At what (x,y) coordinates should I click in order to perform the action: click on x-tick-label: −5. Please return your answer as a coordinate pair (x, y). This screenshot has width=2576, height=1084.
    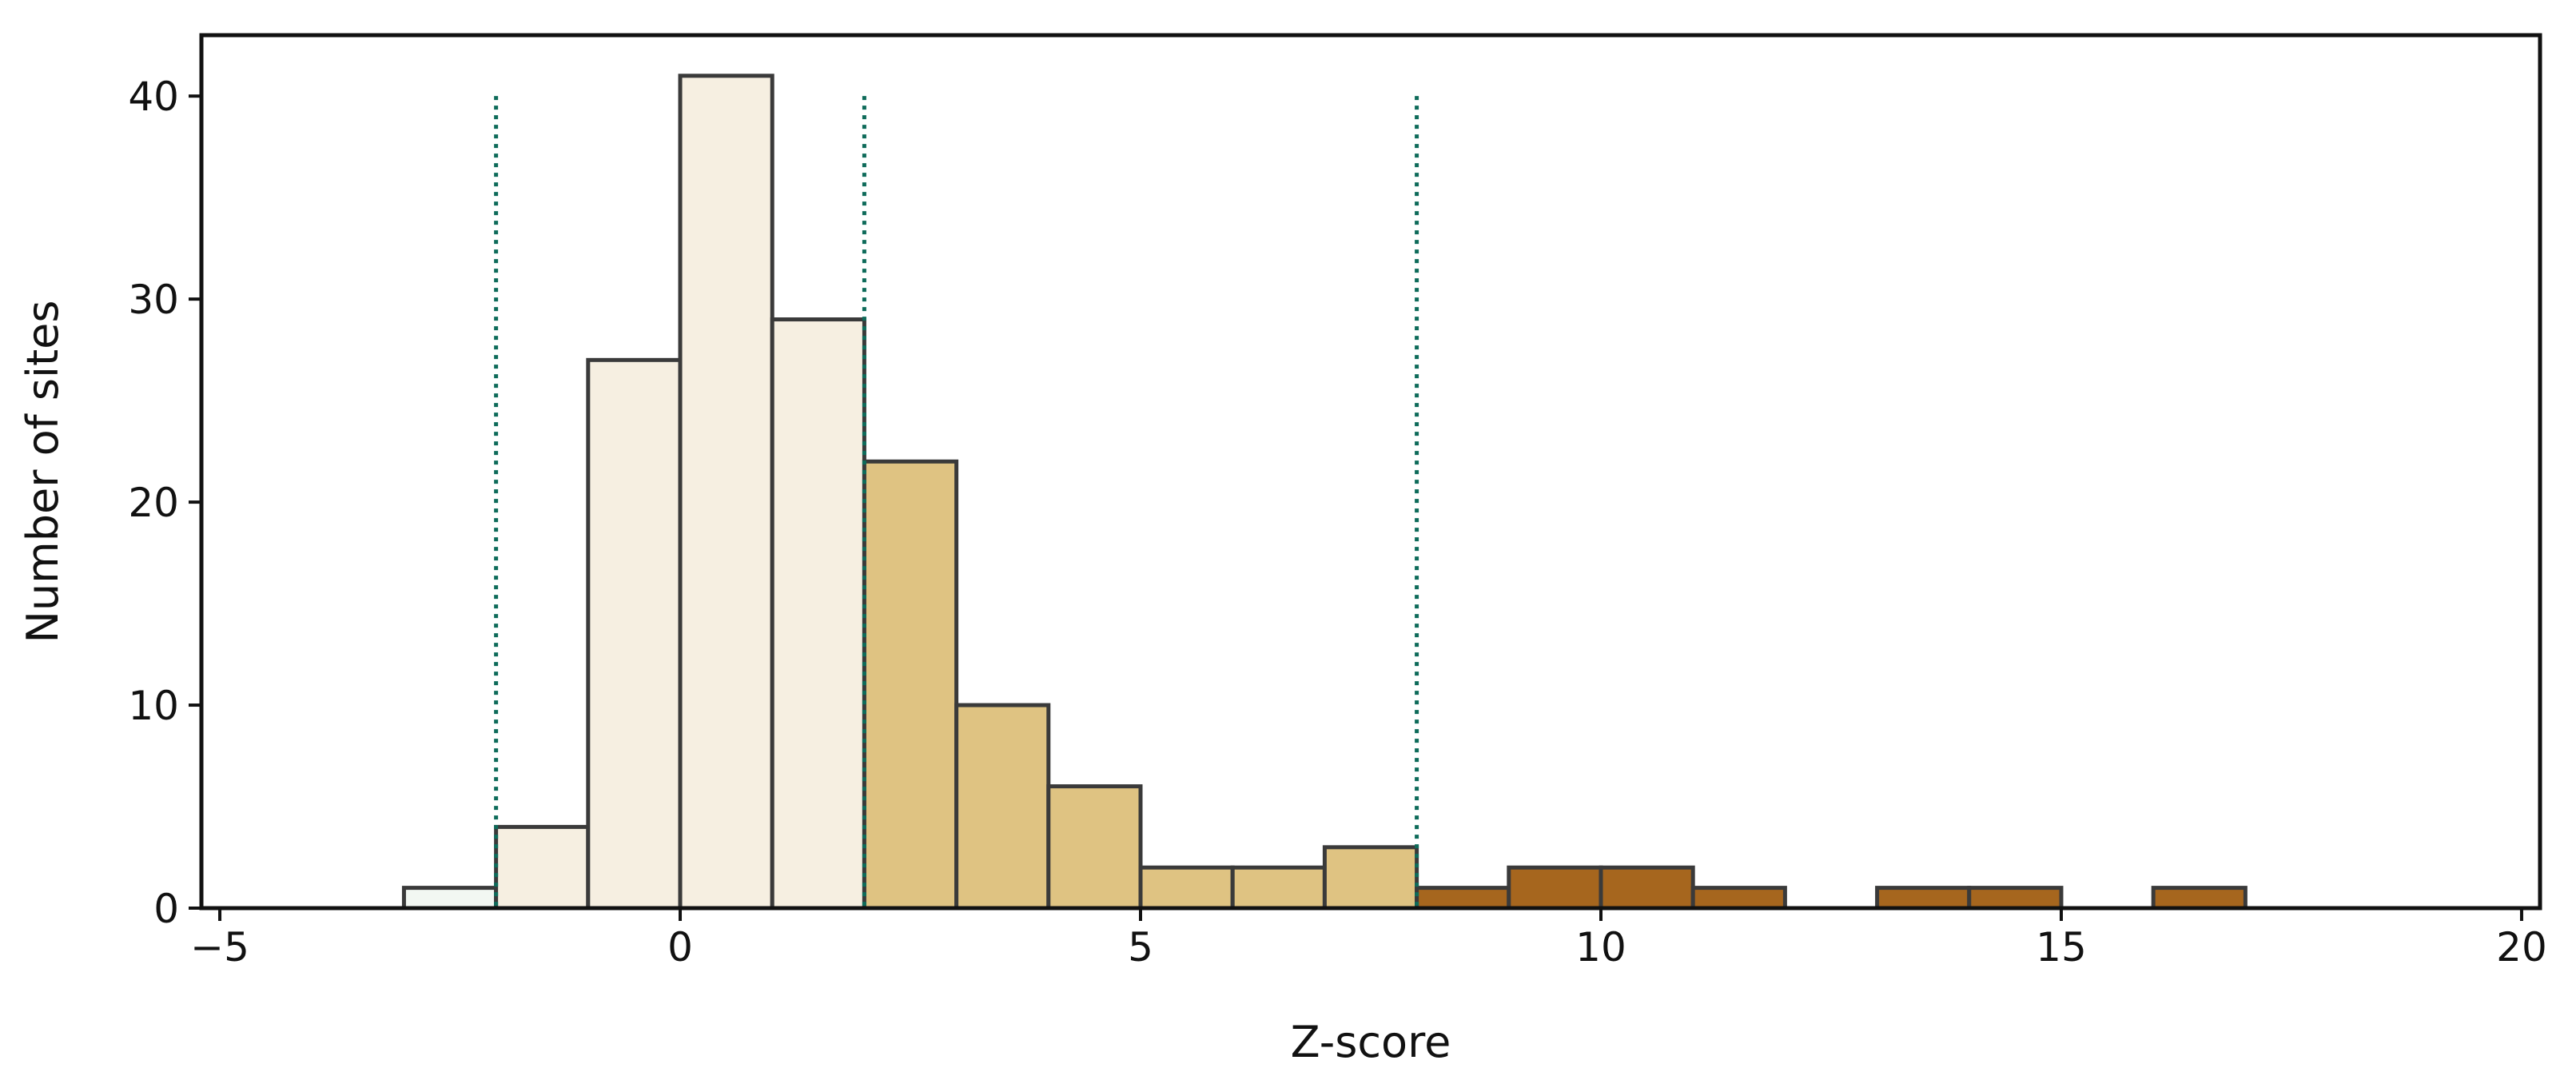
    Looking at the image, I should click on (219, 947).